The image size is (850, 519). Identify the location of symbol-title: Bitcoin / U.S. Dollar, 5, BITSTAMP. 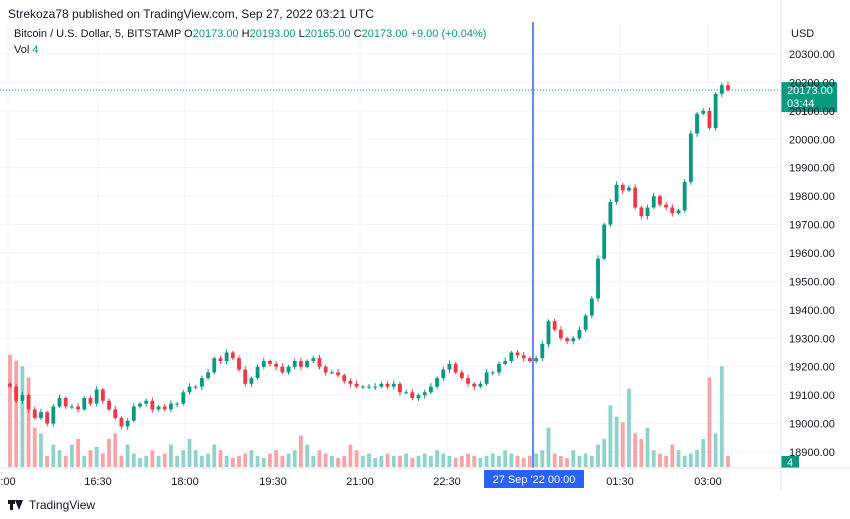
(98, 34).